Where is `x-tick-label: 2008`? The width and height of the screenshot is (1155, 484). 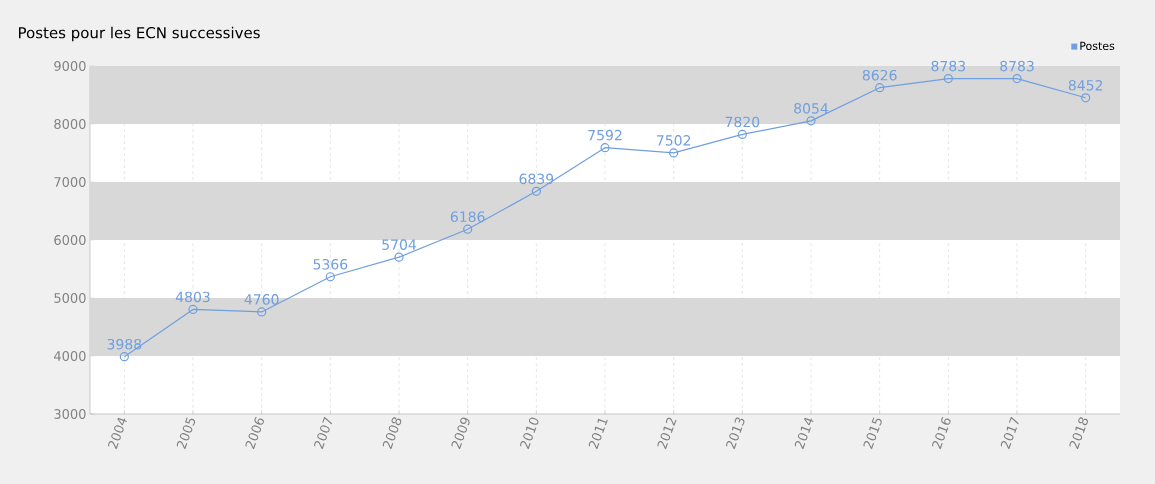 x-tick-label: 2008 is located at coordinates (392, 433).